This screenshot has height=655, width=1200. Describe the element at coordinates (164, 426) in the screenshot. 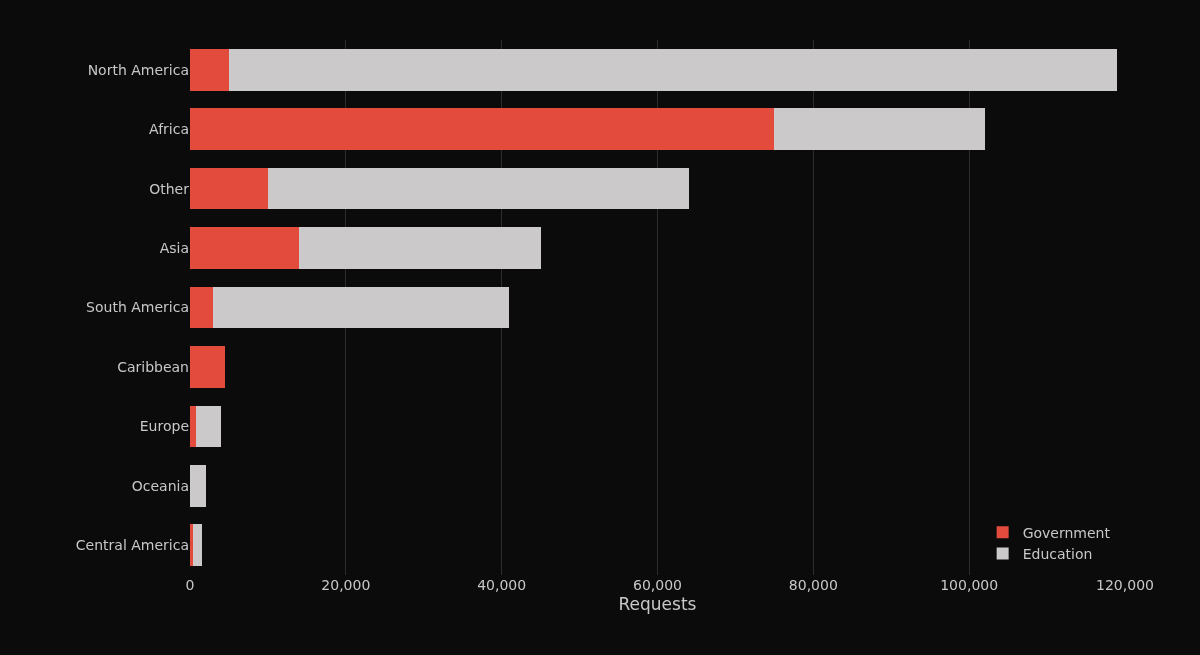

I see `y-tick-label: Europe` at that location.